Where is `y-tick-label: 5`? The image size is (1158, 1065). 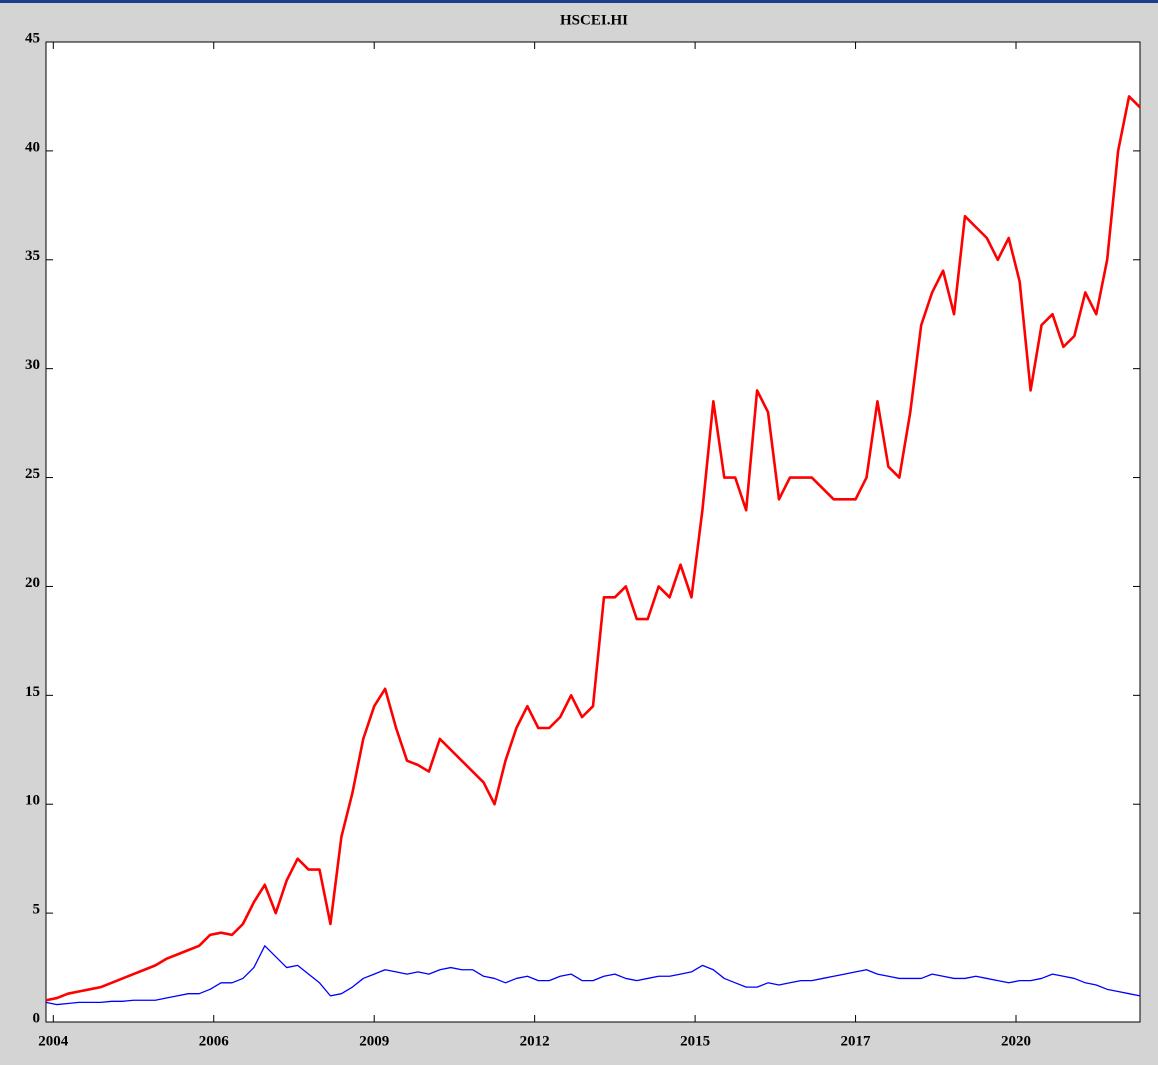 y-tick-label: 5 is located at coordinates (37, 910).